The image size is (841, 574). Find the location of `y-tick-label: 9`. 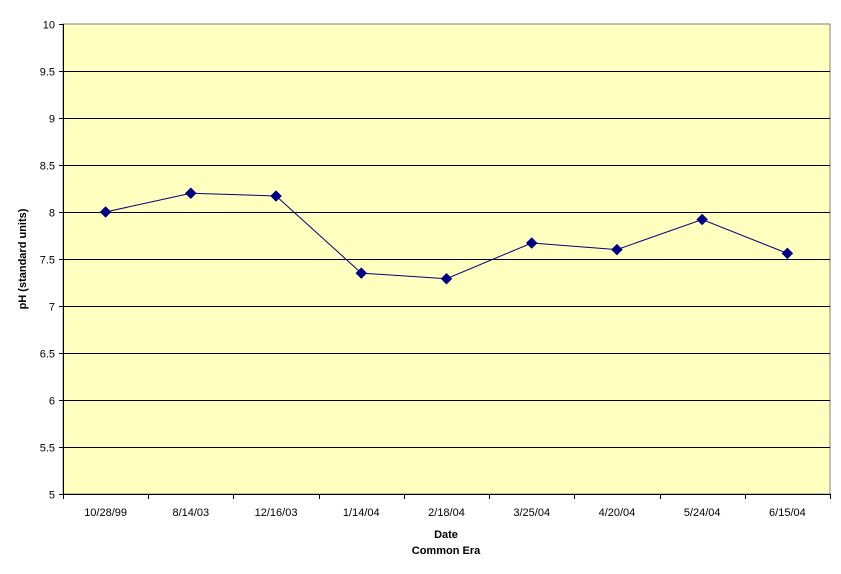

y-tick-label: 9 is located at coordinates (52, 120).